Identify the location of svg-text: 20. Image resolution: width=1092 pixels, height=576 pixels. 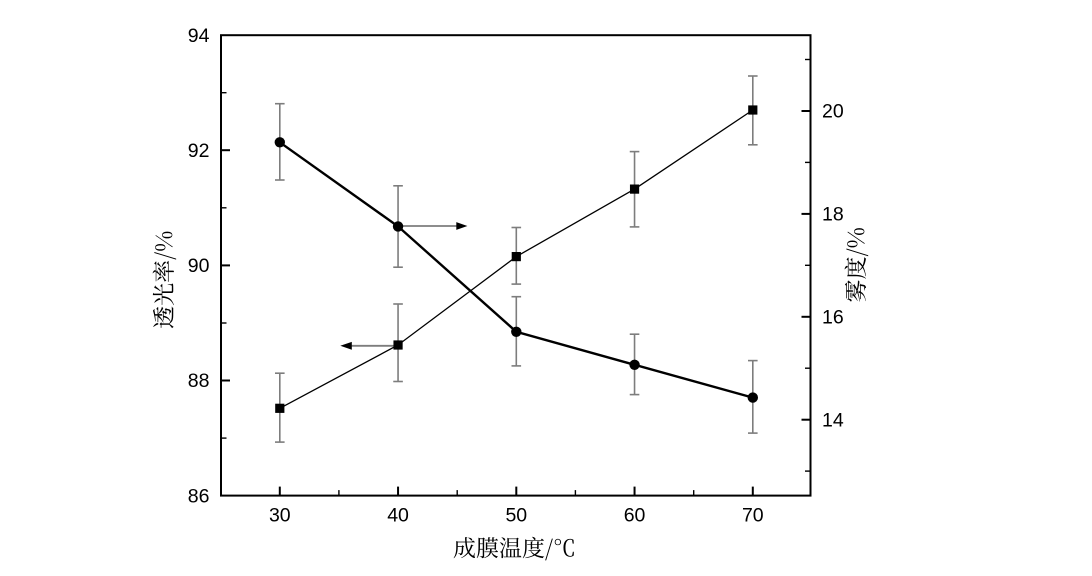
(833, 112).